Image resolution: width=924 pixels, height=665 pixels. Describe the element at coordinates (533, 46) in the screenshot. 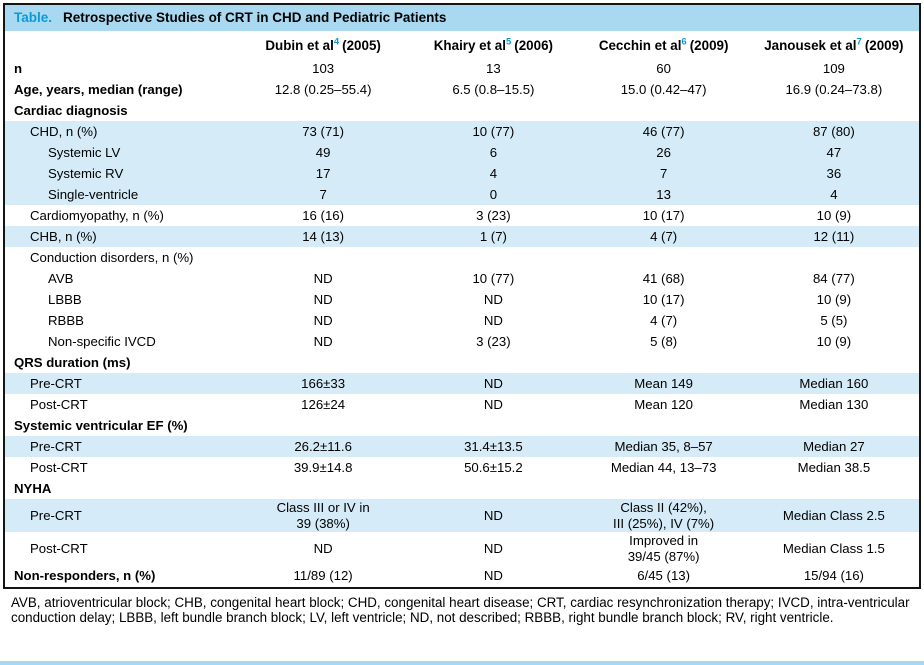

I see `study-year: (2006)` at that location.